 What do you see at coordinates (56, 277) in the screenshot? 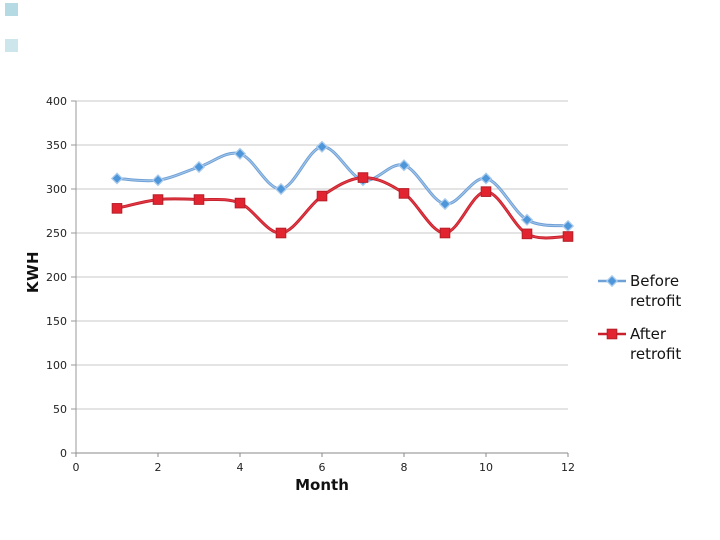
I see `y-tick-label: 200` at bounding box center [56, 277].